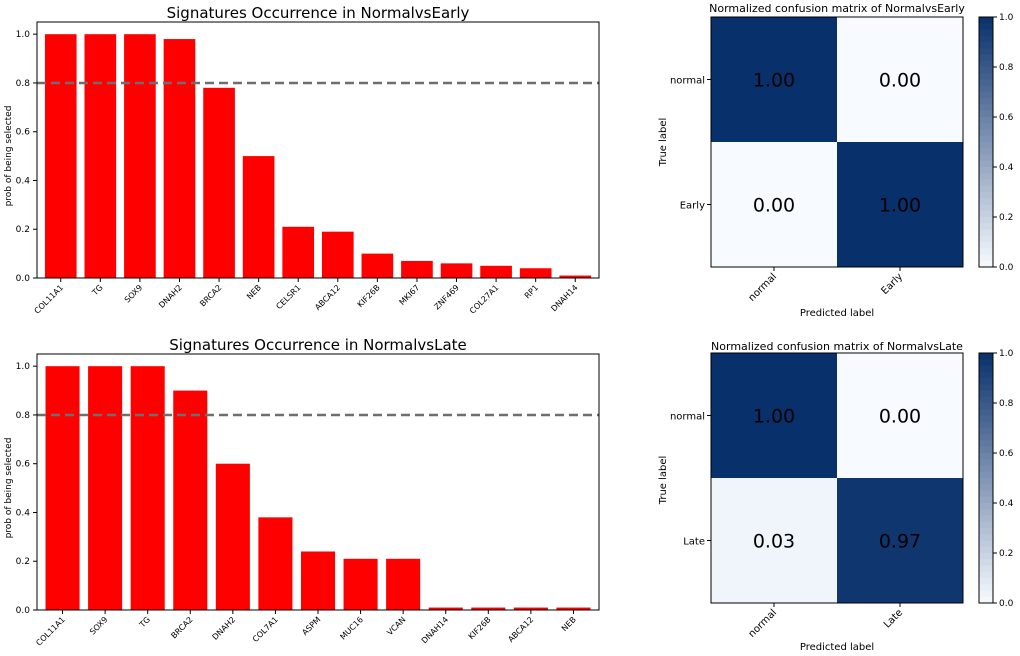  Describe the element at coordinates (694, 542) in the screenshot. I see `y-tick-label: Late` at that location.